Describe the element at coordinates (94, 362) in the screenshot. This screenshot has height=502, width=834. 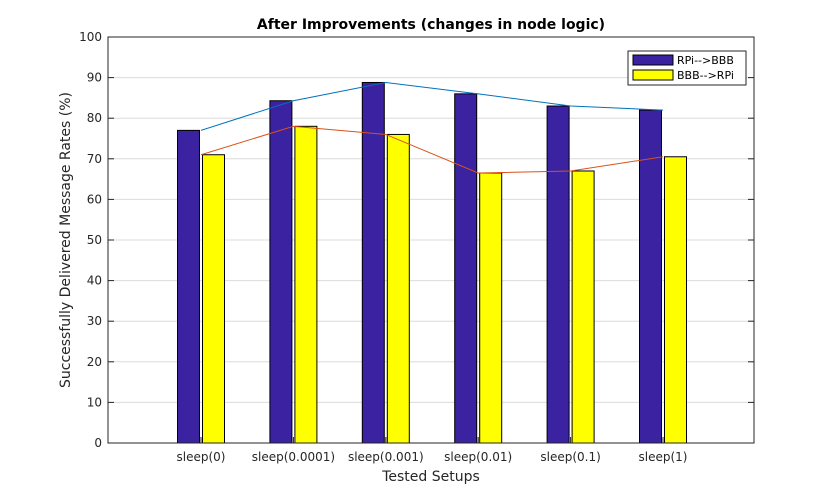
I see `y-tick-label: 20` at that location.